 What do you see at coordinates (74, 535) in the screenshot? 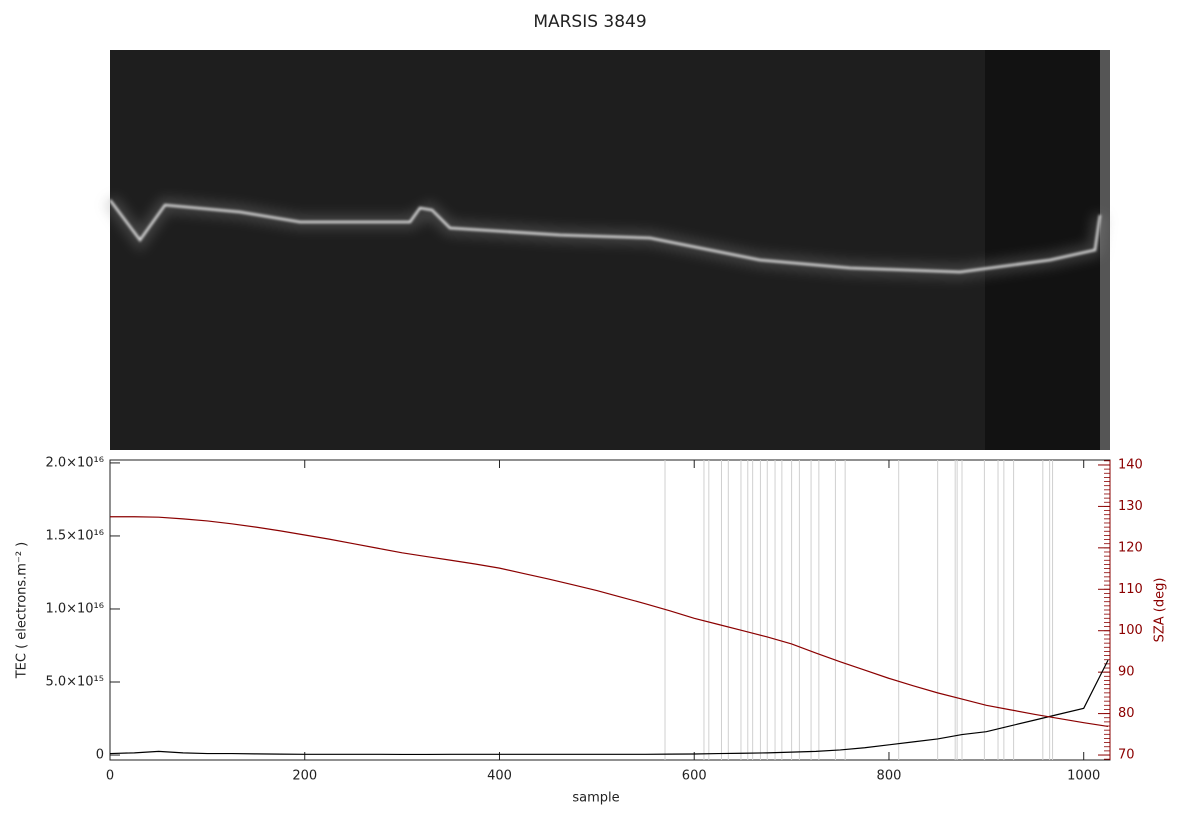
I see `y-tick-label: 1.5×10¹⁶` at bounding box center [74, 535].